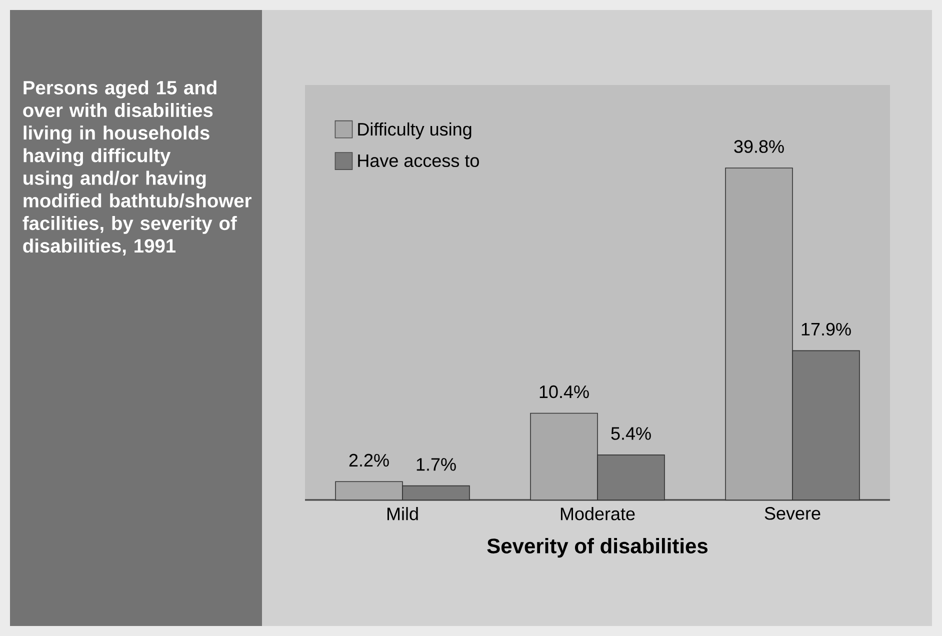 This screenshot has height=636, width=942. What do you see at coordinates (631, 433) in the screenshot?
I see `data-label: 5.4%` at bounding box center [631, 433].